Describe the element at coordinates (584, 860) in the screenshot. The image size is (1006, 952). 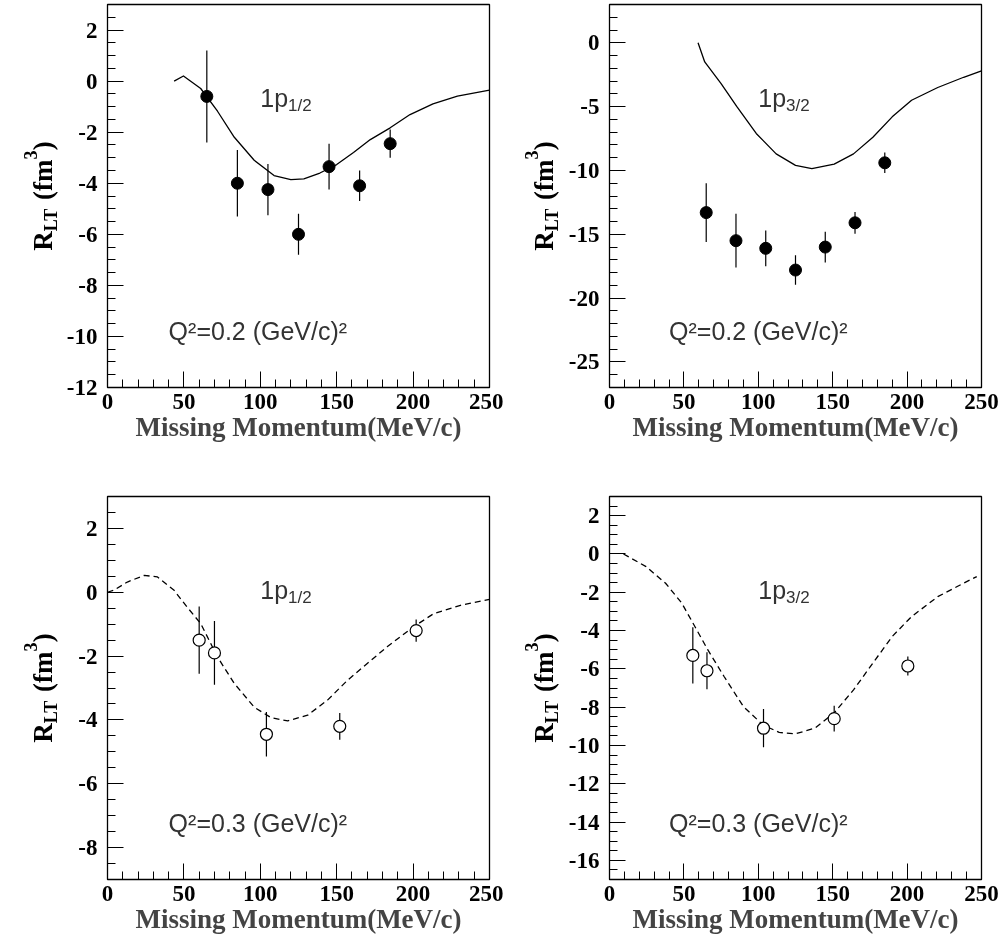
I see `y-tick-label: -16` at that location.